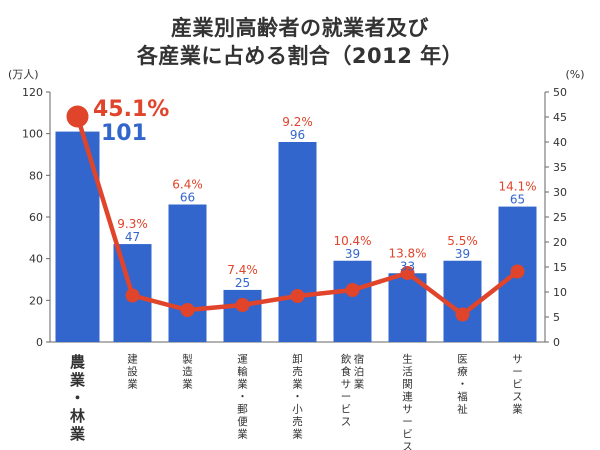 The width and height of the screenshot is (600, 450). Describe the element at coordinates (407, 372) in the screenshot. I see `category-label-char: 活` at that location.